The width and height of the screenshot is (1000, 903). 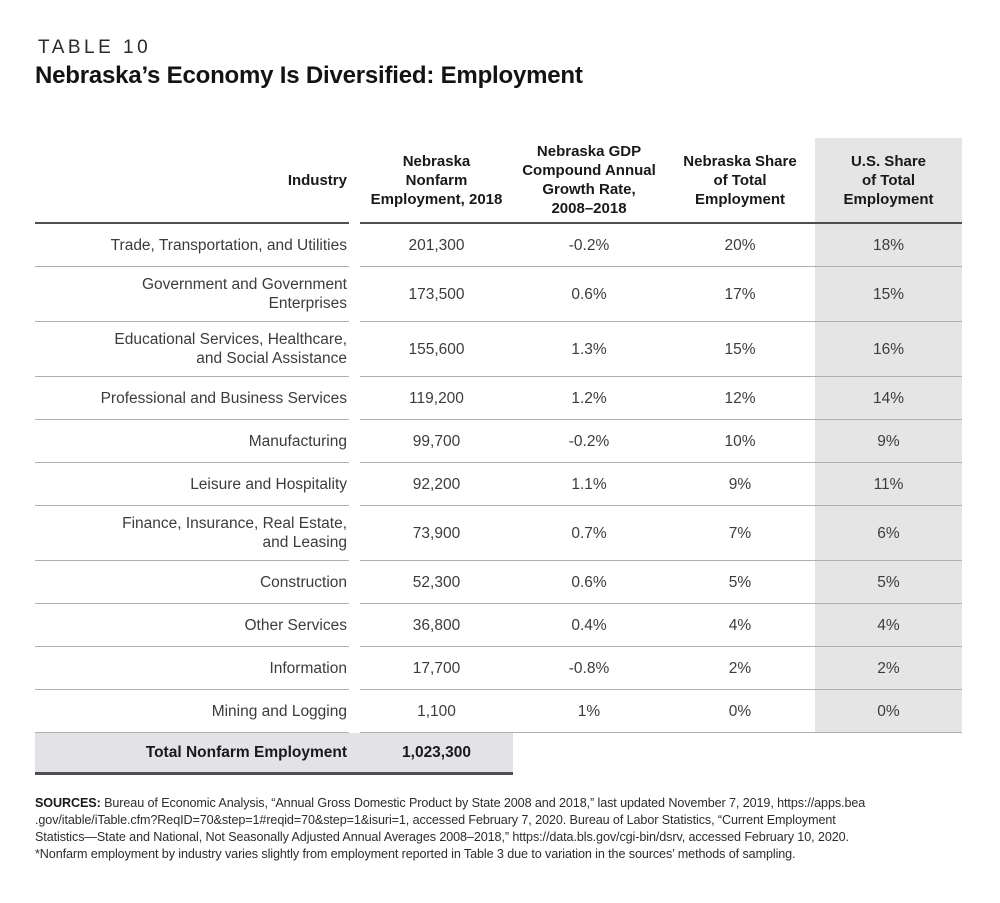 What do you see at coordinates (192, 668) in the screenshot?
I see `industry-cell: Information` at bounding box center [192, 668].